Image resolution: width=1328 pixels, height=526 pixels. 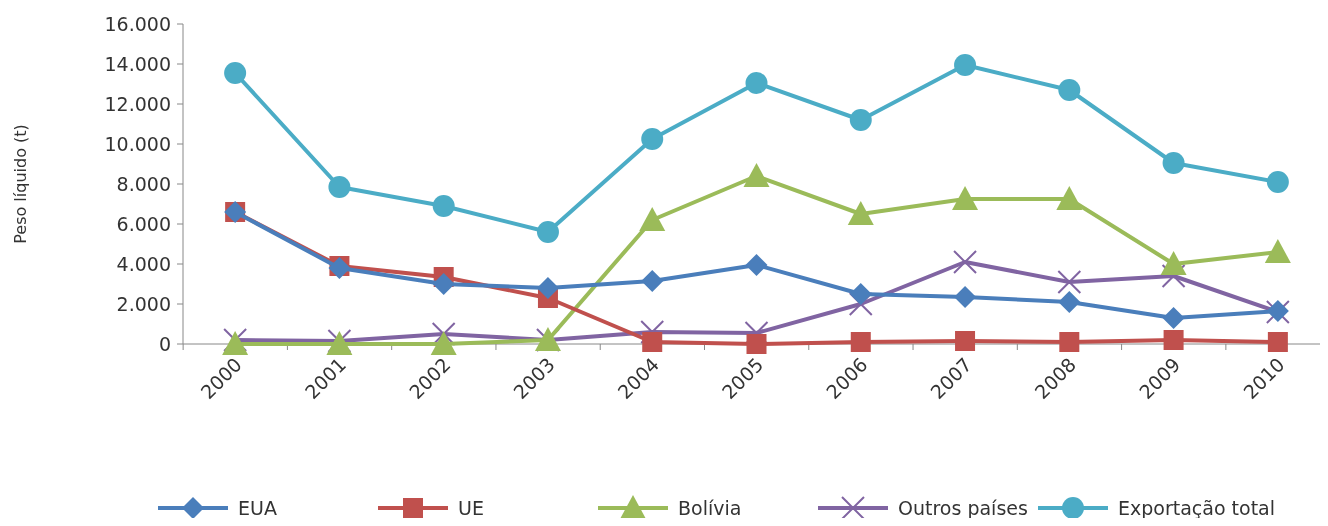 What do you see at coordinates (143, 303) in the screenshot?
I see `y-tick-label: 2.000` at bounding box center [143, 303].